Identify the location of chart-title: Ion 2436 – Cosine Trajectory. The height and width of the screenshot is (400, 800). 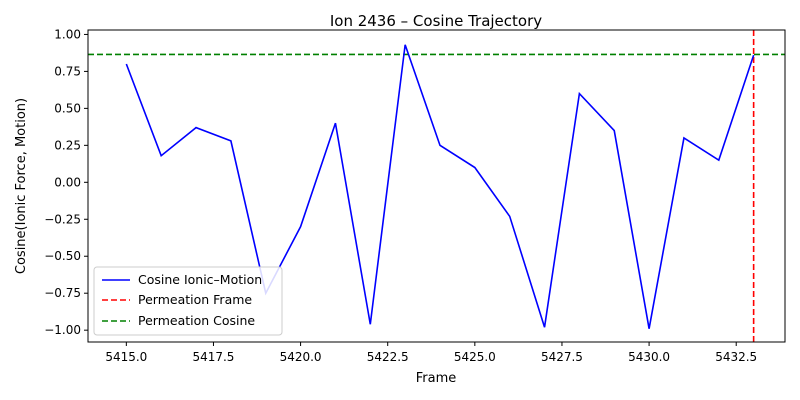
(436, 21).